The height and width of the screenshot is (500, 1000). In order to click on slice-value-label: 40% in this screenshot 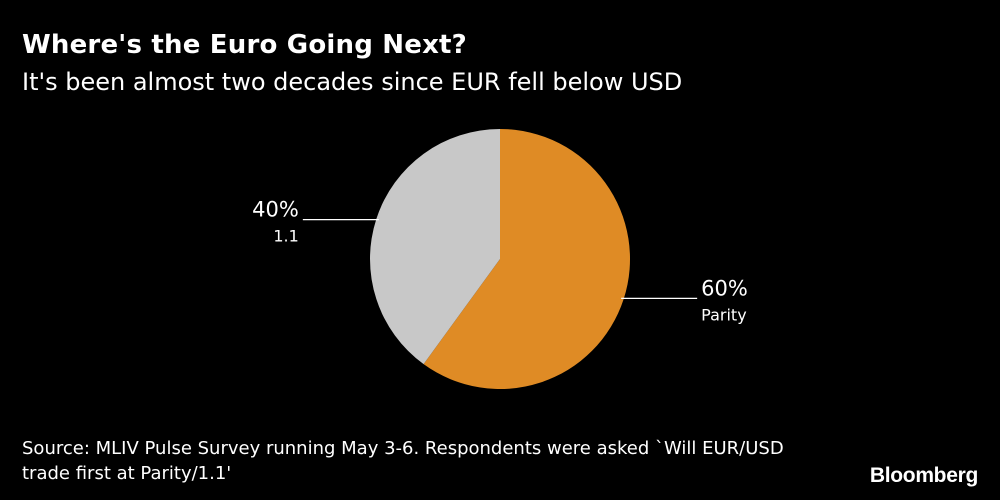, I will do `click(275, 210)`.